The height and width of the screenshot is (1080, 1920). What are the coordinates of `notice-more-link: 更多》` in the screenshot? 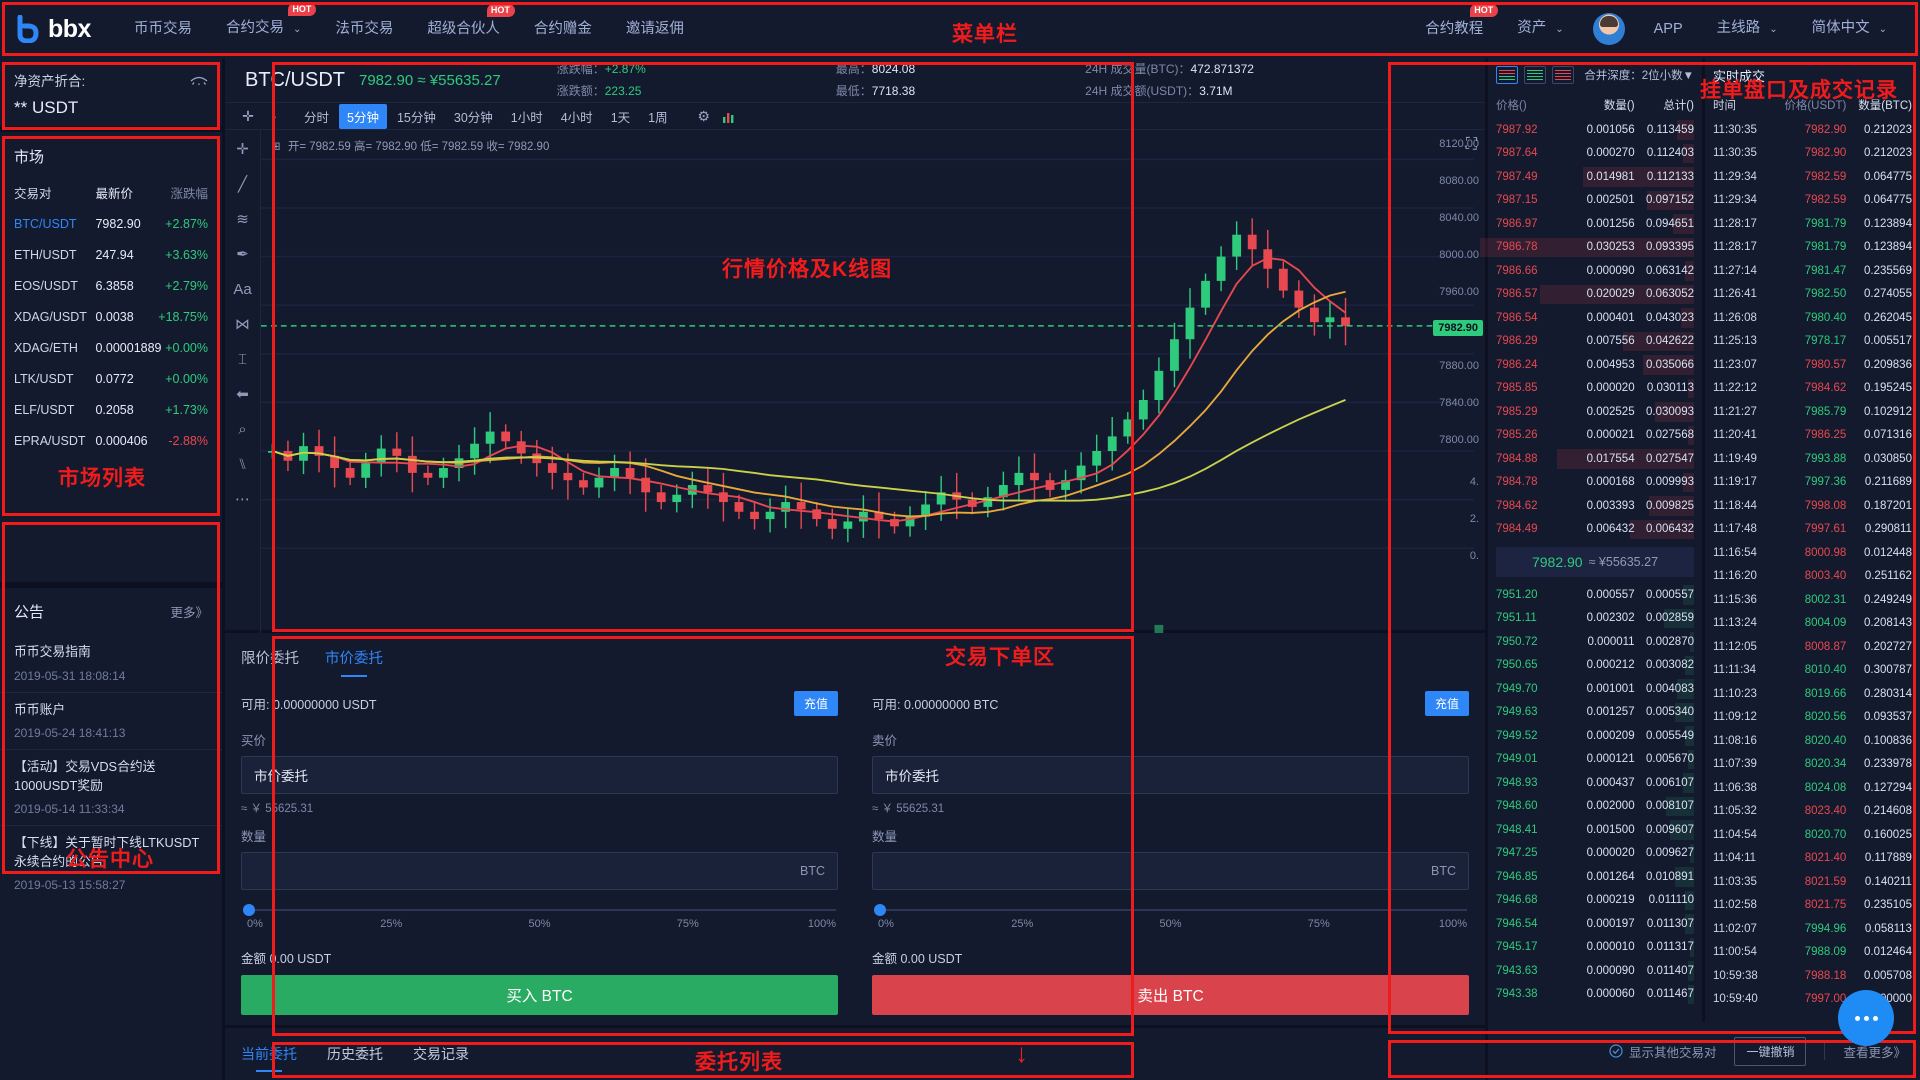 It's located at (189, 613).